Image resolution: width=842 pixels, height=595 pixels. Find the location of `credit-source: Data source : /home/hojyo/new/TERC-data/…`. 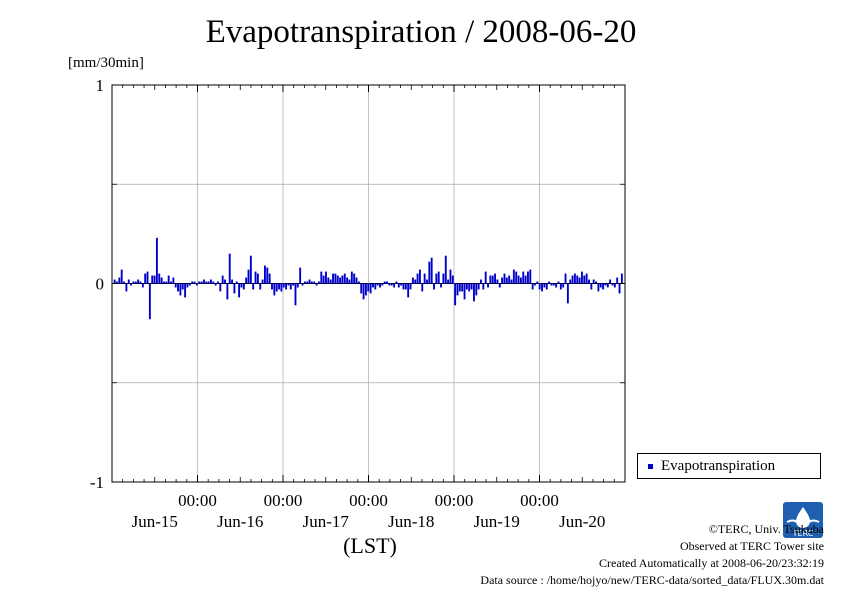

credit-source: Data source : /home/hojyo/new/TERC-data/… is located at coordinates (652, 580).